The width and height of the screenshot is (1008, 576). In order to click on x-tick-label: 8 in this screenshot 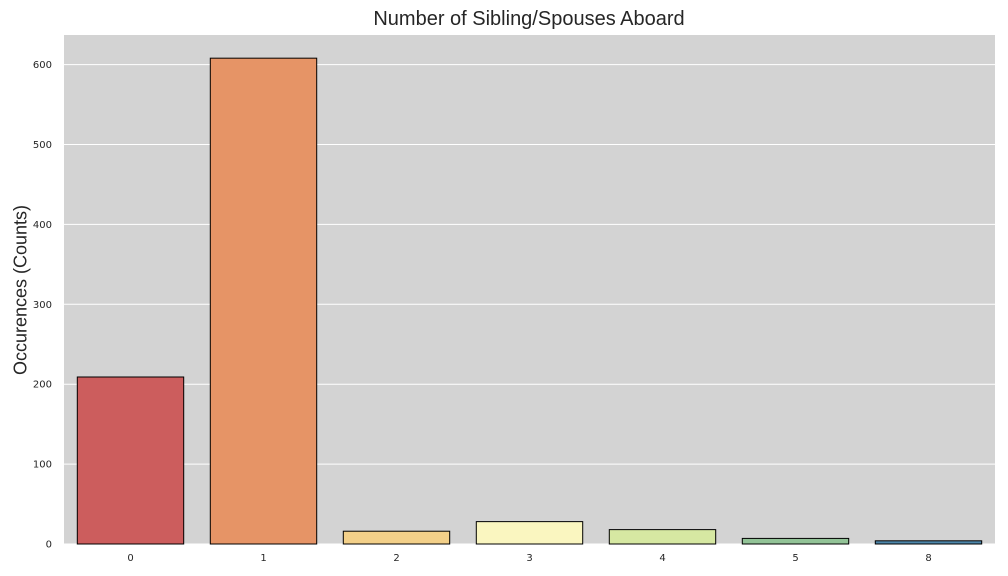, I will do `click(928, 558)`.